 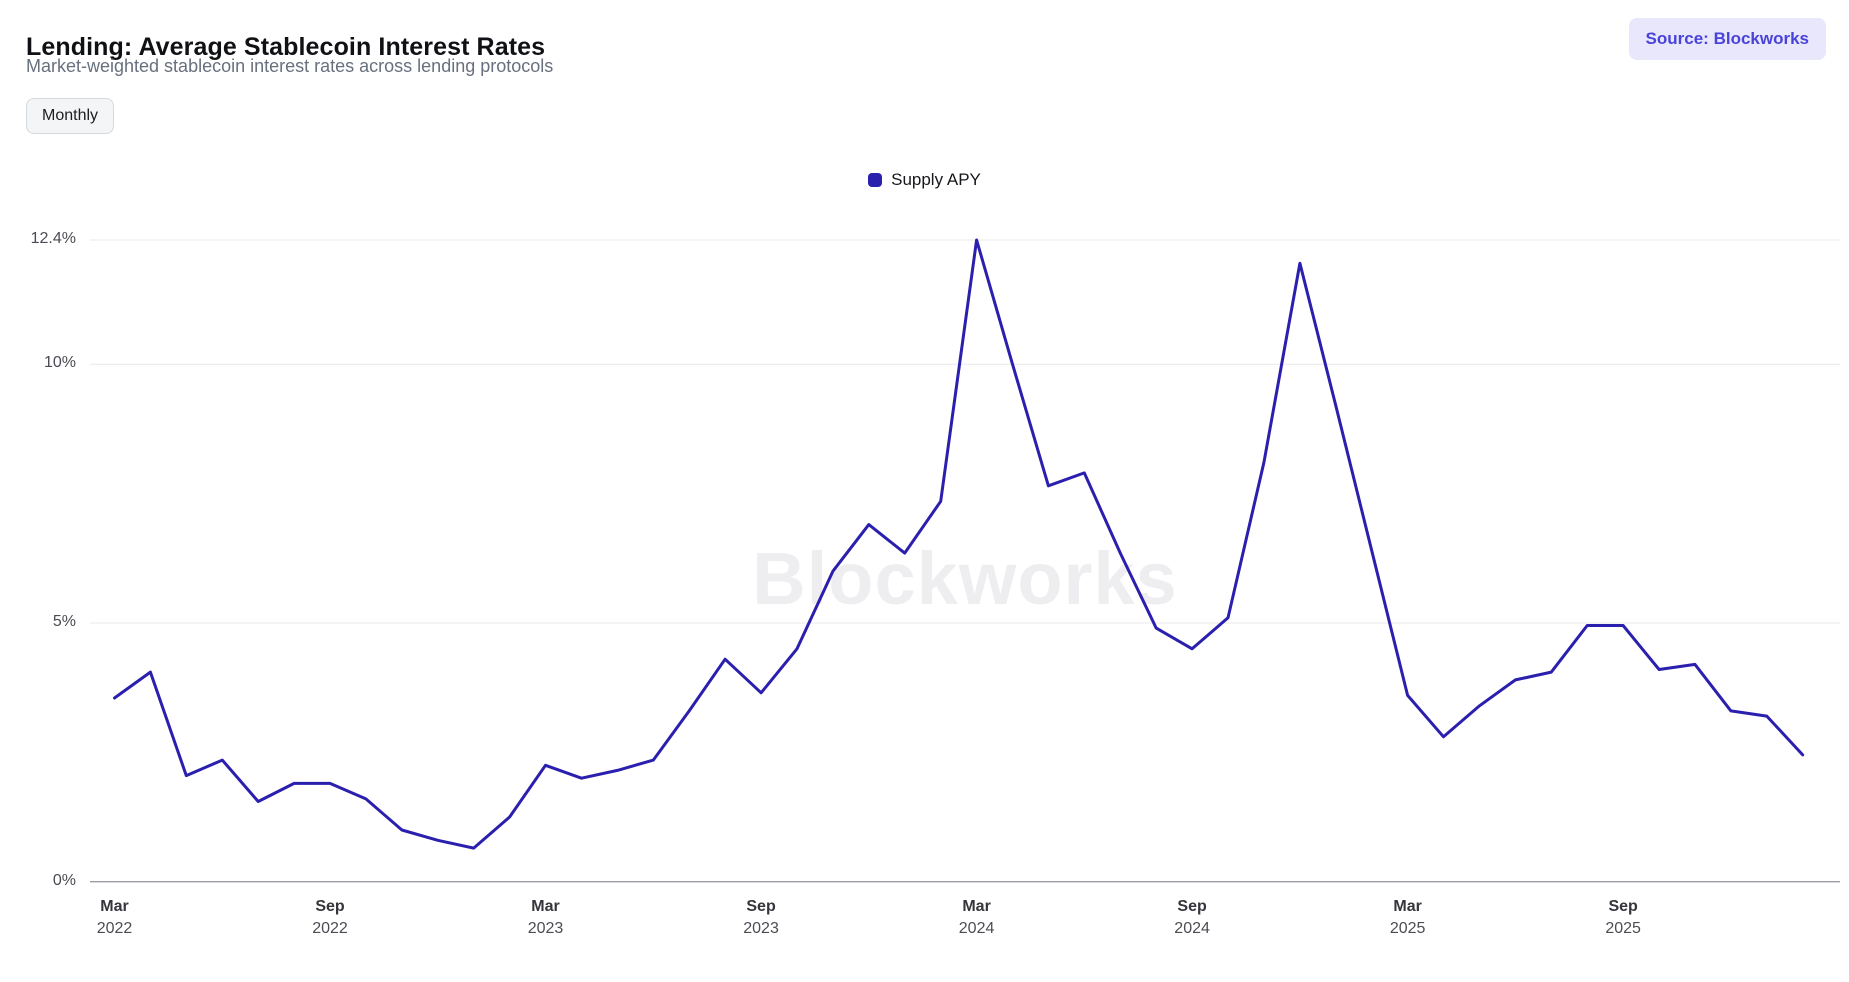 What do you see at coordinates (761, 918) in the screenshot?
I see `x-axis-label: Sep 2023` at bounding box center [761, 918].